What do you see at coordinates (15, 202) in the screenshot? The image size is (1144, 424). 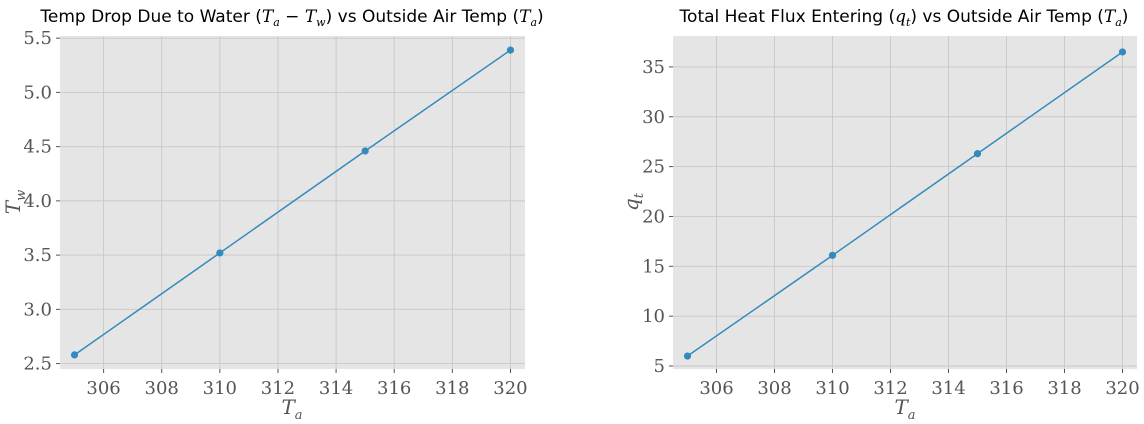 I see `y-axis-label-left: Tw` at bounding box center [15, 202].